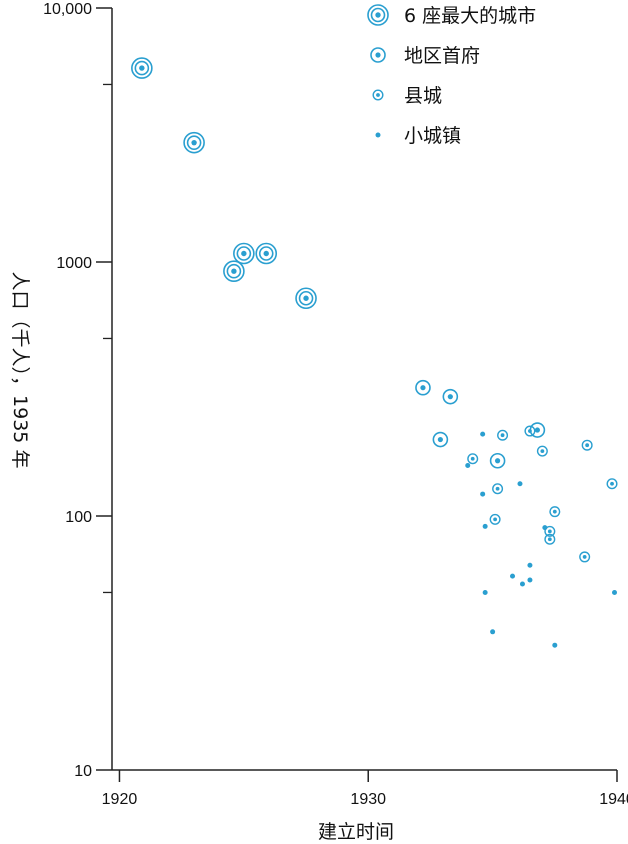  What do you see at coordinates (470, 16) in the screenshot?
I see `legend-label: 6 座最大的城市` at bounding box center [470, 16].